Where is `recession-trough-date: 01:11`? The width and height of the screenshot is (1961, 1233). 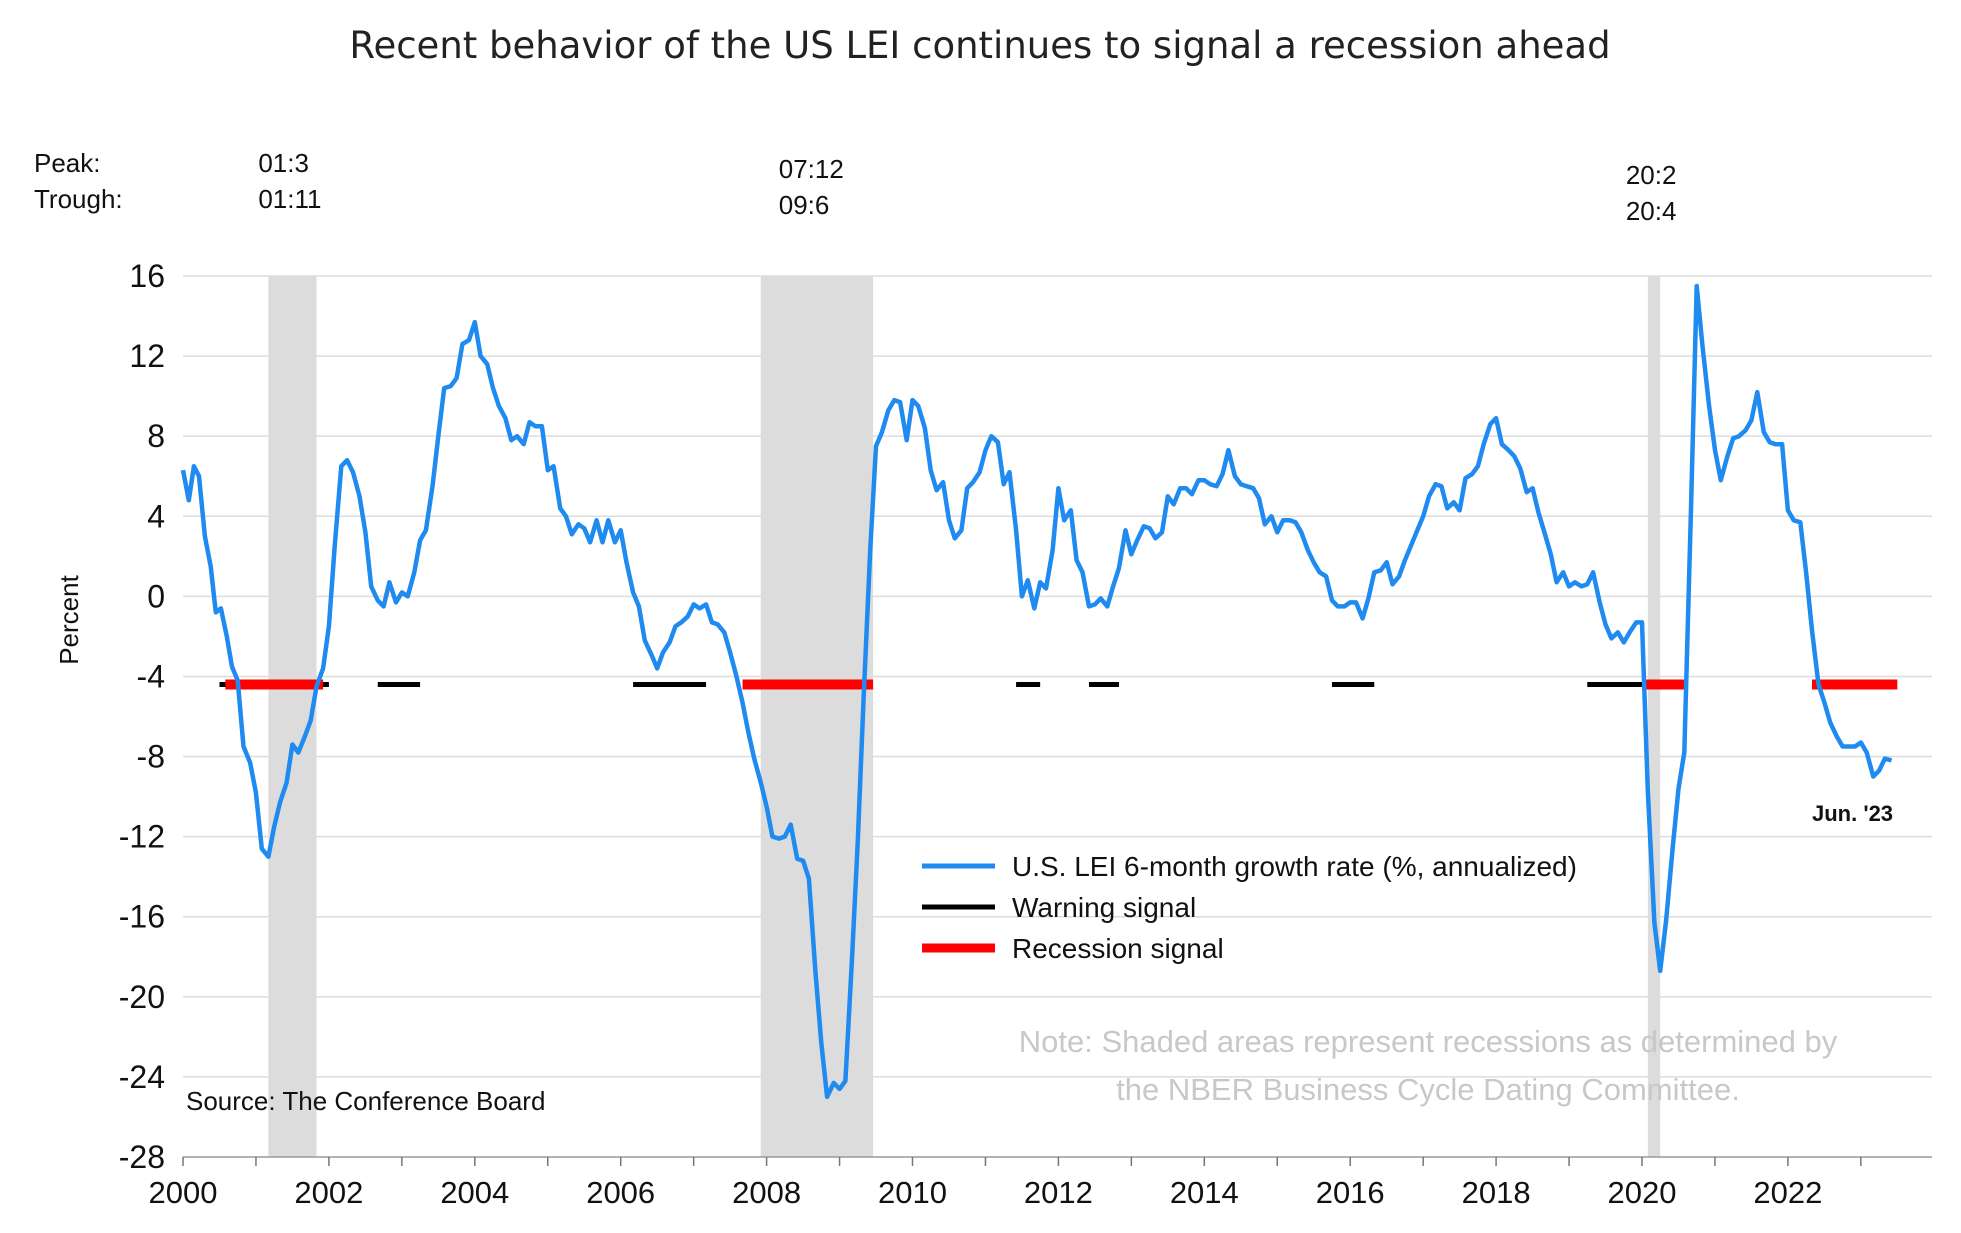 recession-trough-date: 01:11 is located at coordinates (289, 199).